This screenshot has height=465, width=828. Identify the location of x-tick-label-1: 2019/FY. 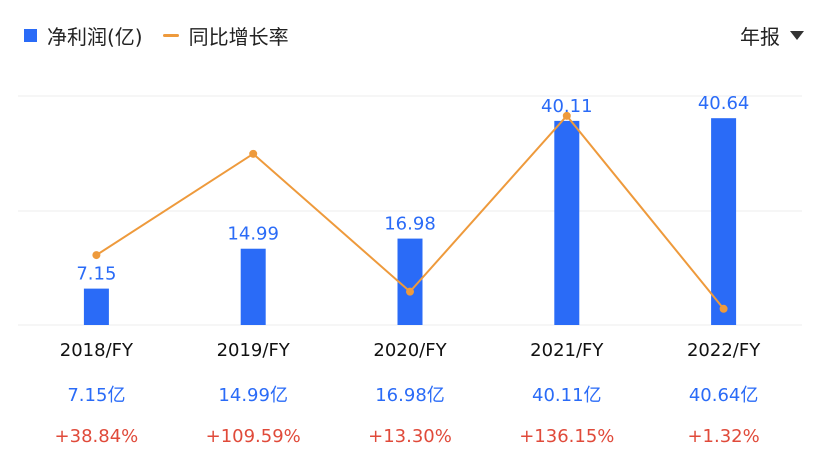
(254, 350).